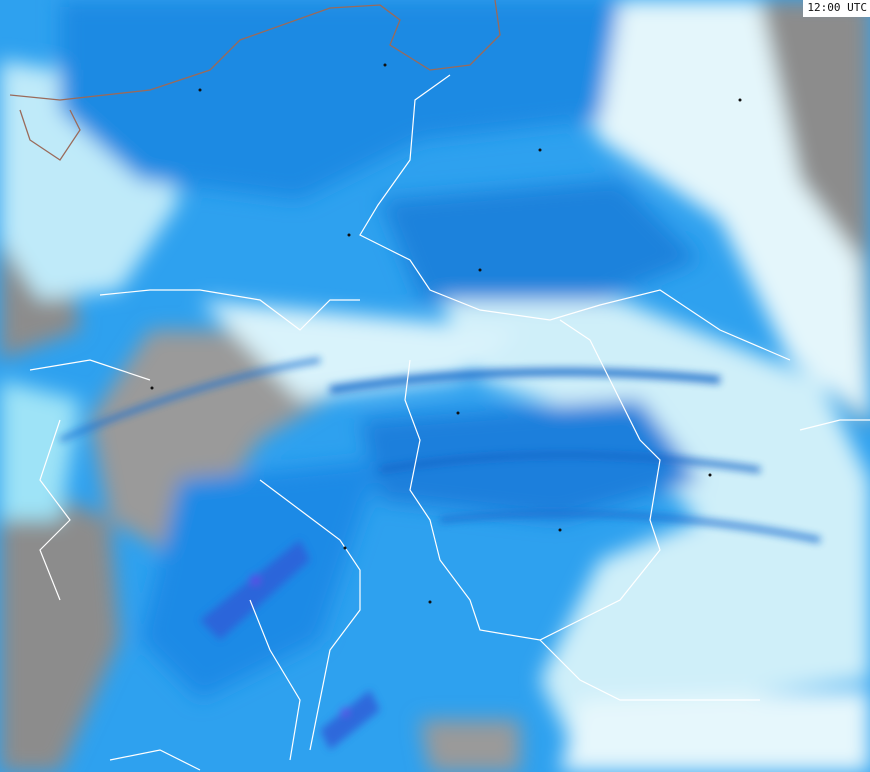  I want to click on heavy-precip-streak, so click(255, 590).